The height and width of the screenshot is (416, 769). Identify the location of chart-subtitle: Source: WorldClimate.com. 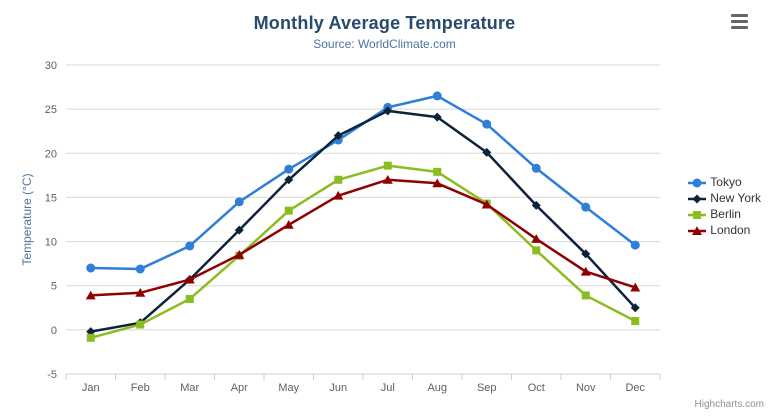
(384, 44).